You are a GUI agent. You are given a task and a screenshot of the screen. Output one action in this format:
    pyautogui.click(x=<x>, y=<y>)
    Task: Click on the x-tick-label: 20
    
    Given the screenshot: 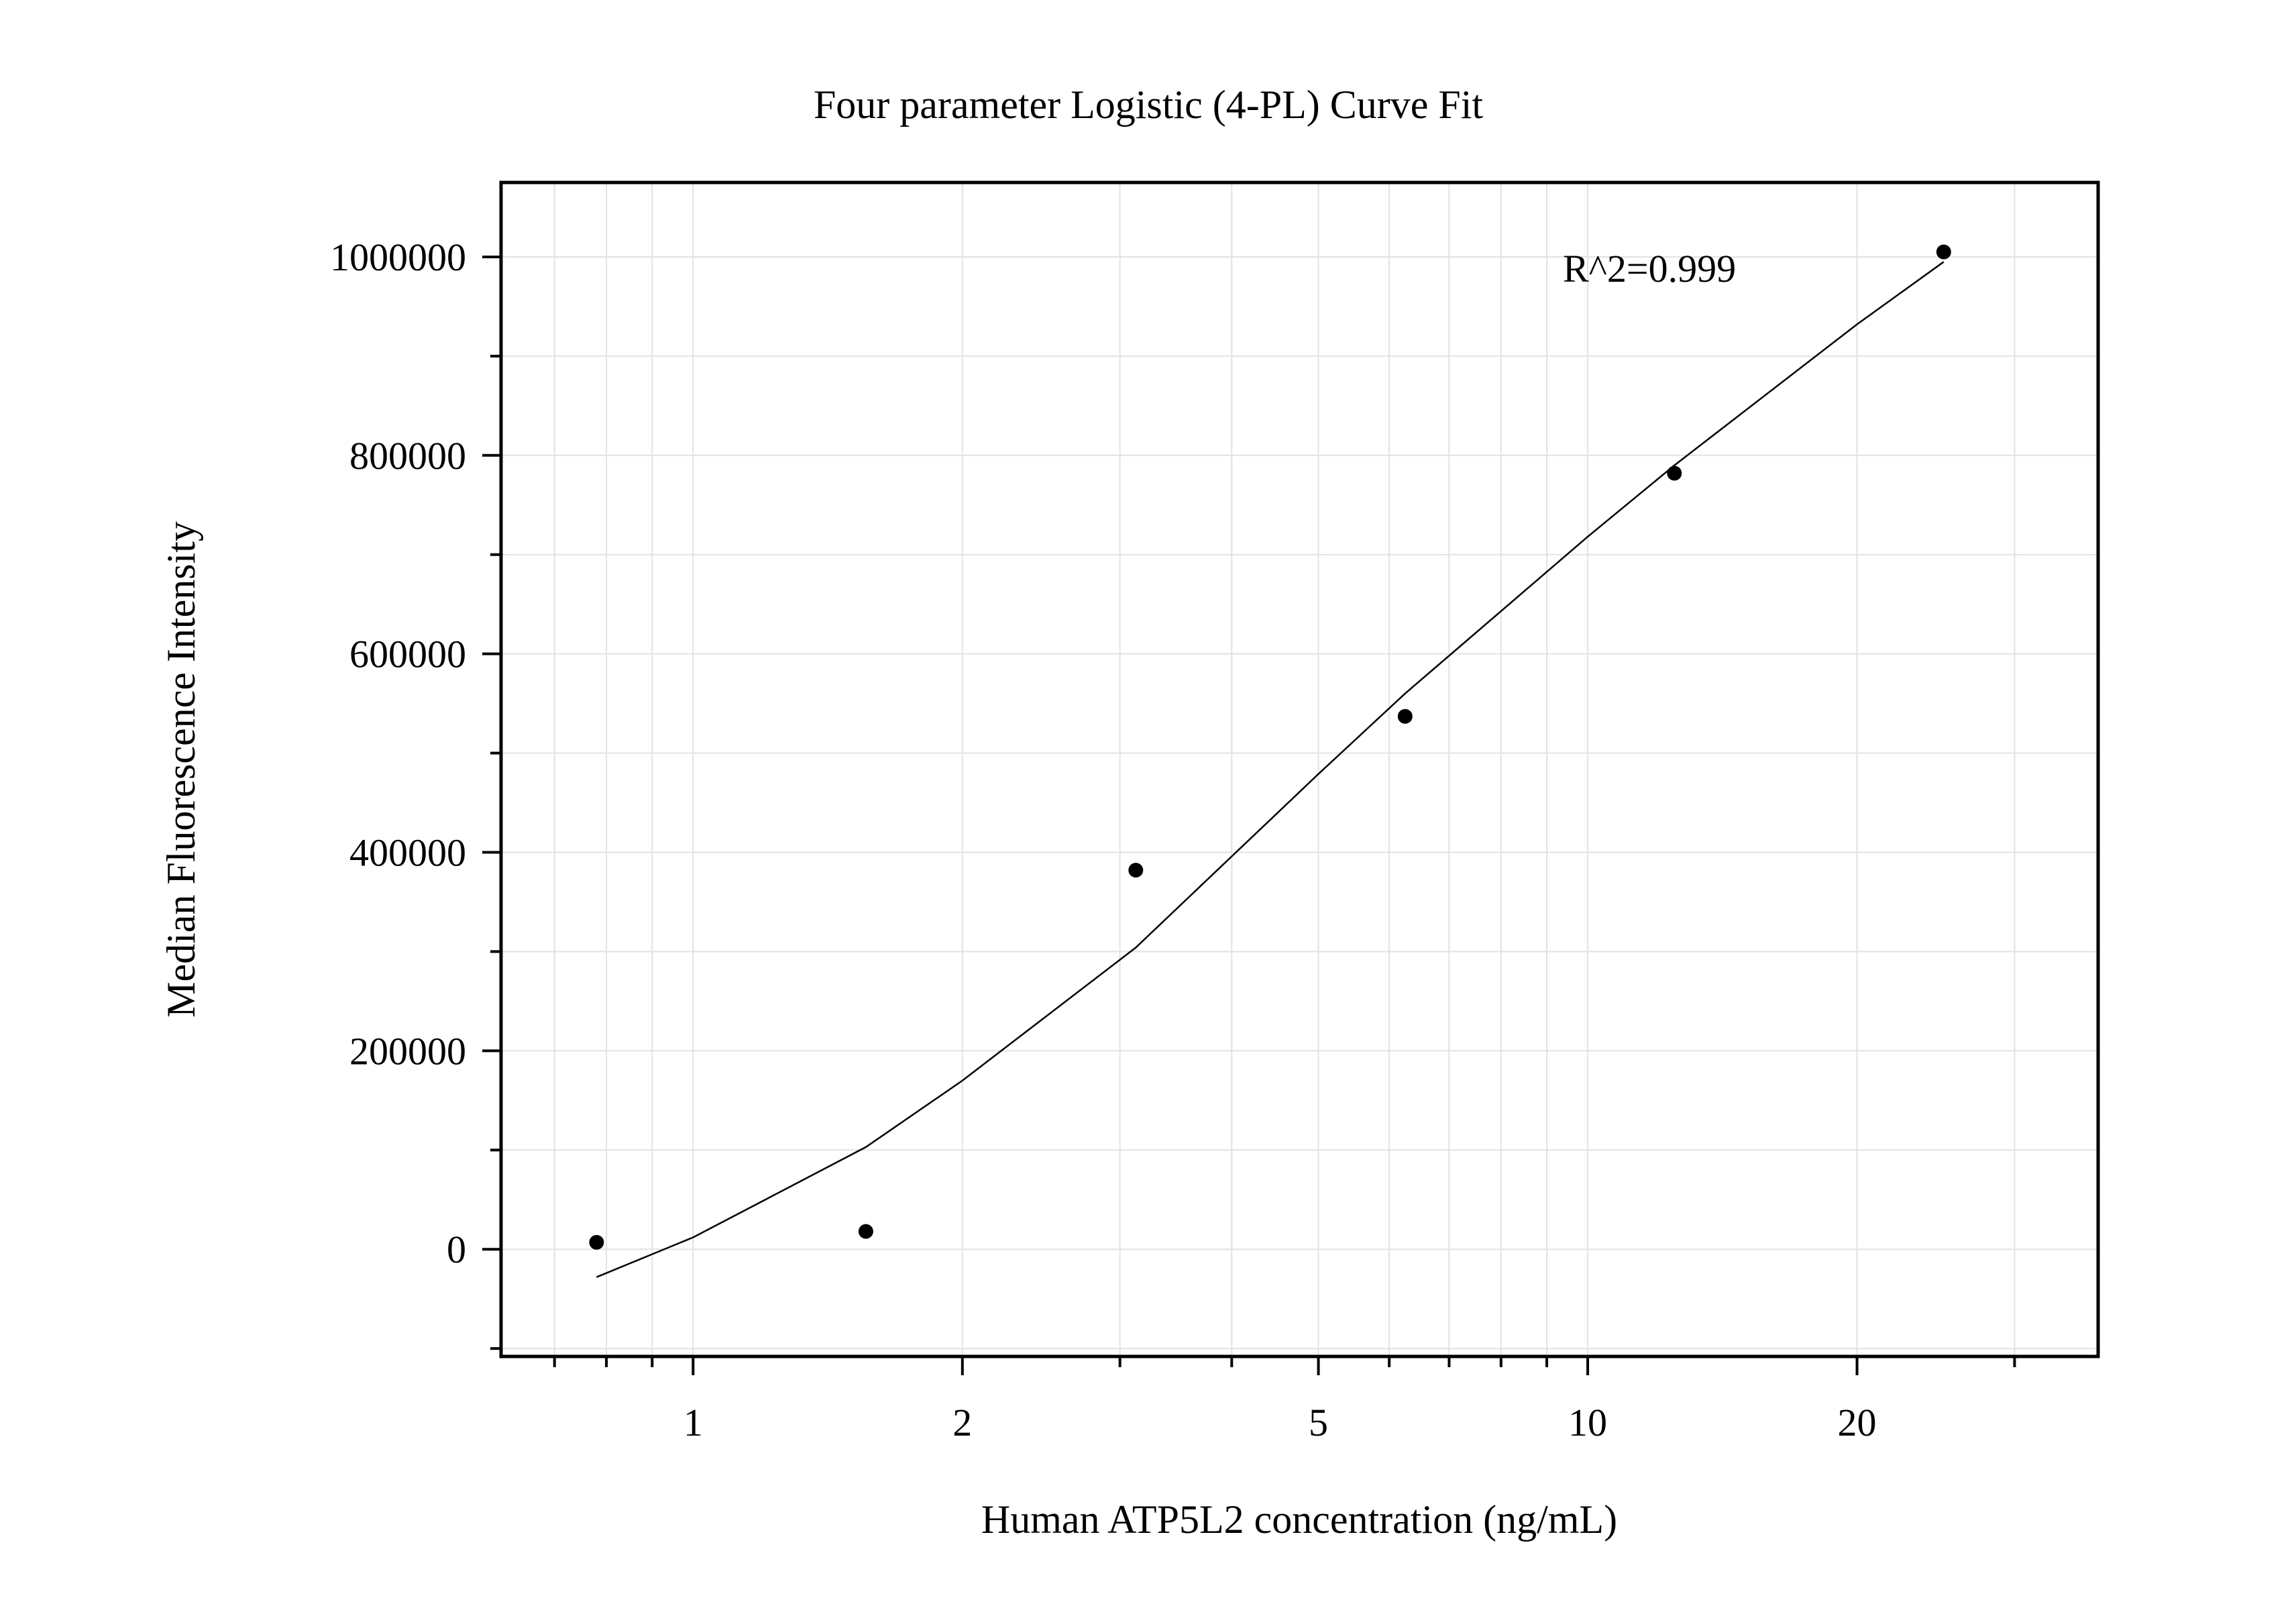 What is the action you would take?
    pyautogui.click(x=1858, y=1422)
    